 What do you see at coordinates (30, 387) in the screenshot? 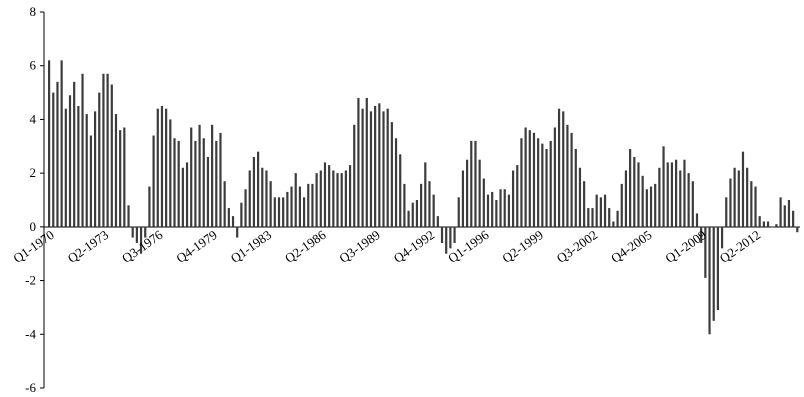
I see `y-tick-label: -6` at bounding box center [30, 387].